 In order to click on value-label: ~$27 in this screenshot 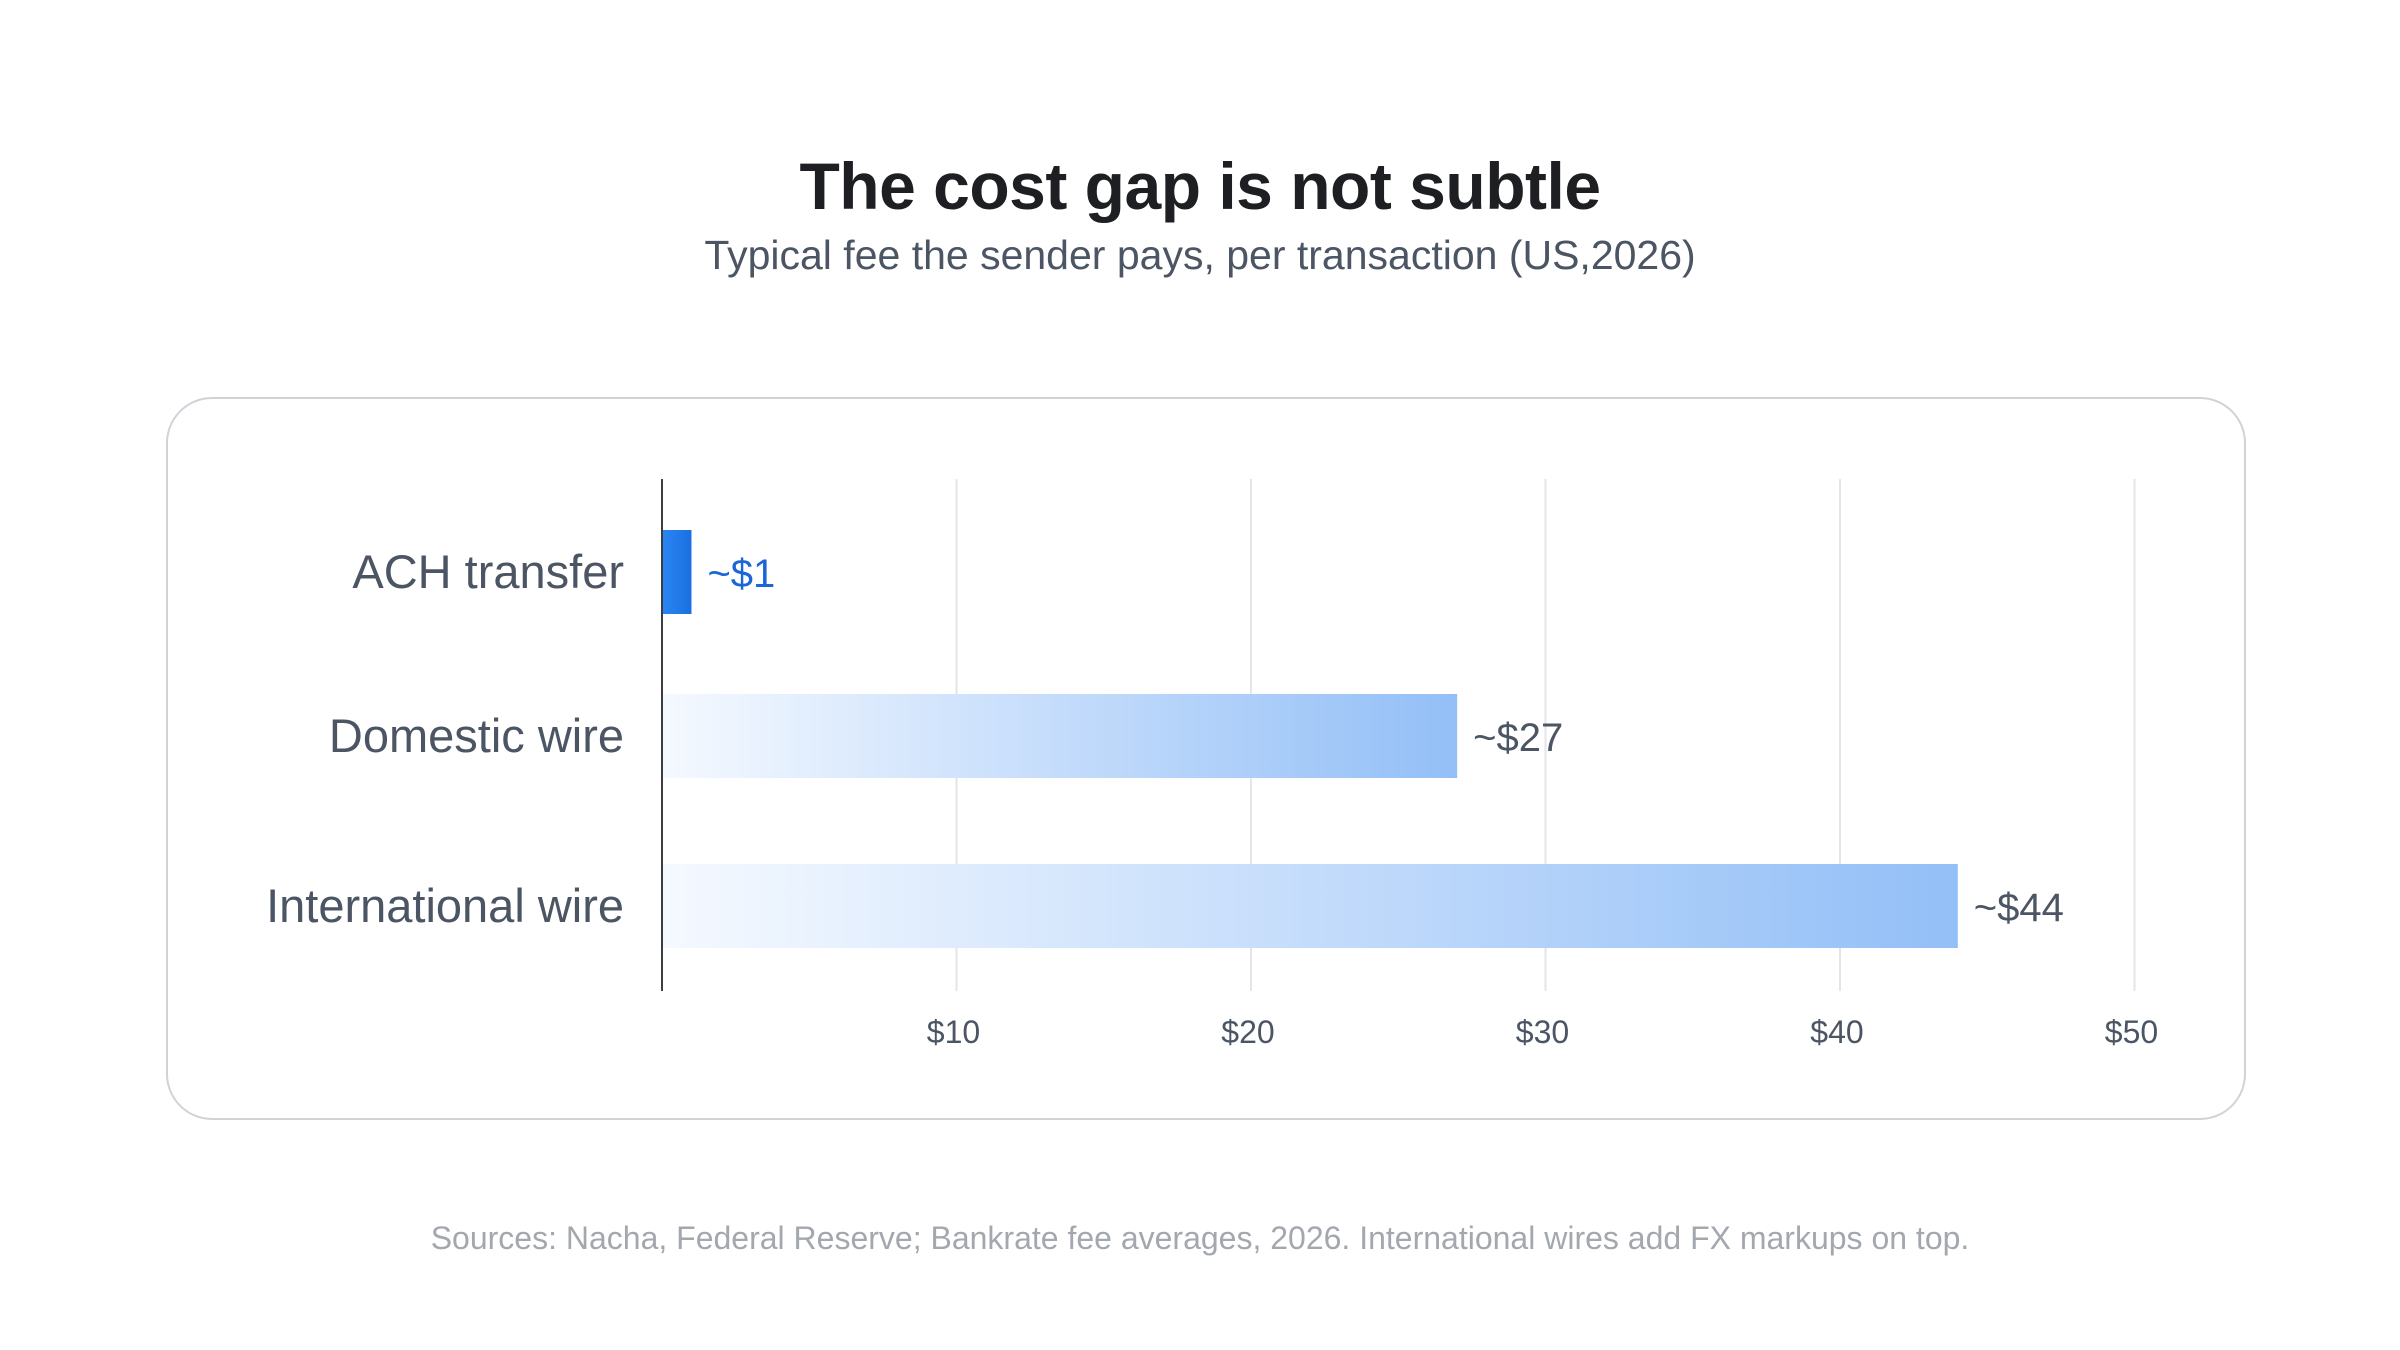, I will do `click(1518, 738)`.